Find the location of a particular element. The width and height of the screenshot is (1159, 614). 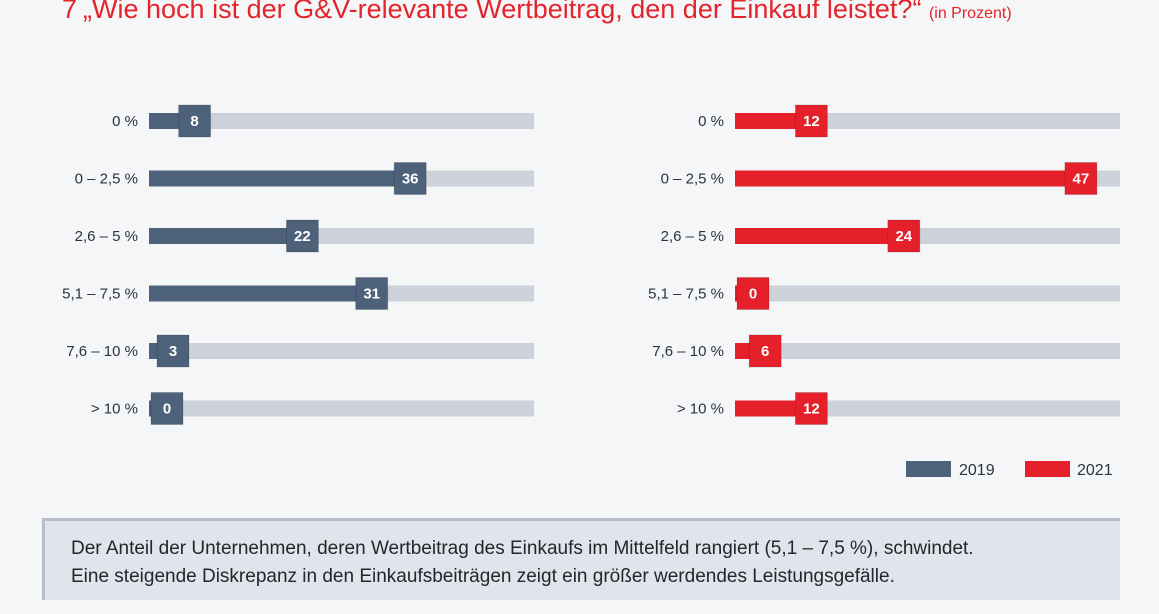

title-unit: (in Prozent) is located at coordinates (970, 13).